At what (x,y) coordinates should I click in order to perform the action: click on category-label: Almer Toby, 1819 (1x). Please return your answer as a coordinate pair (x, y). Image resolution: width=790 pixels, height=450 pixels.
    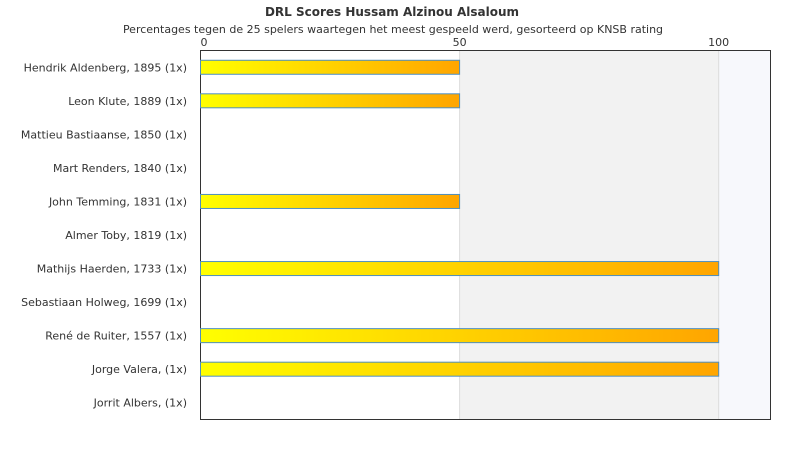
    Looking at the image, I should click on (126, 235).